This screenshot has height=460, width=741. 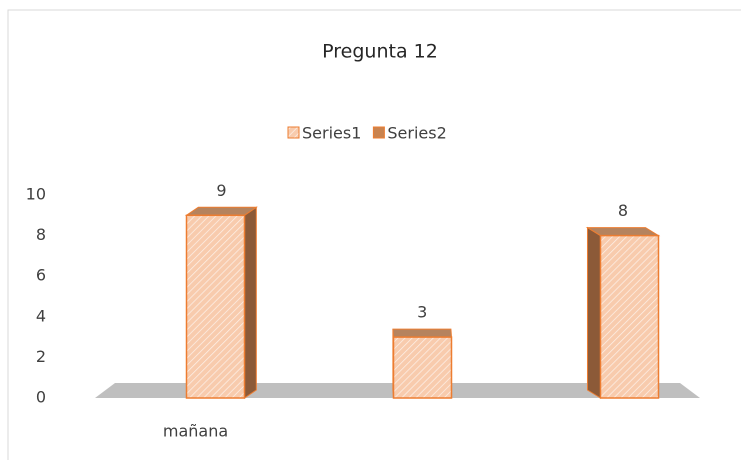 What do you see at coordinates (36, 194) in the screenshot?
I see `y-tick-label: 10` at bounding box center [36, 194].